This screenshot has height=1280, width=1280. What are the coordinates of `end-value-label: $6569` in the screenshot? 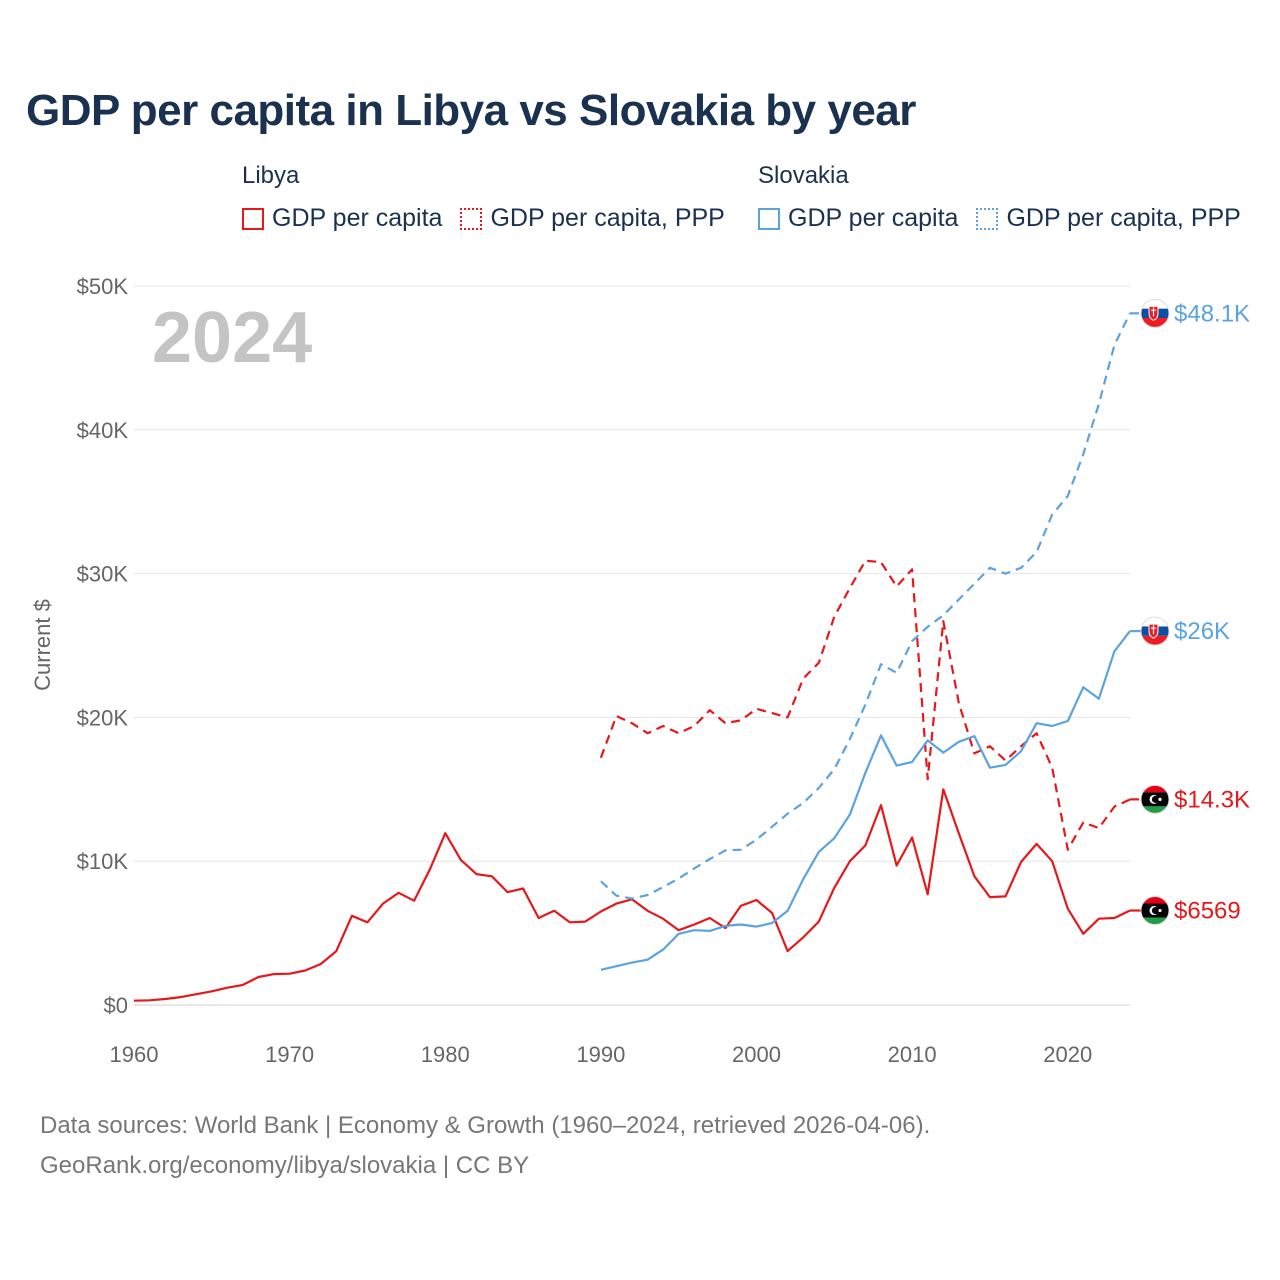 It's located at (1207, 911).